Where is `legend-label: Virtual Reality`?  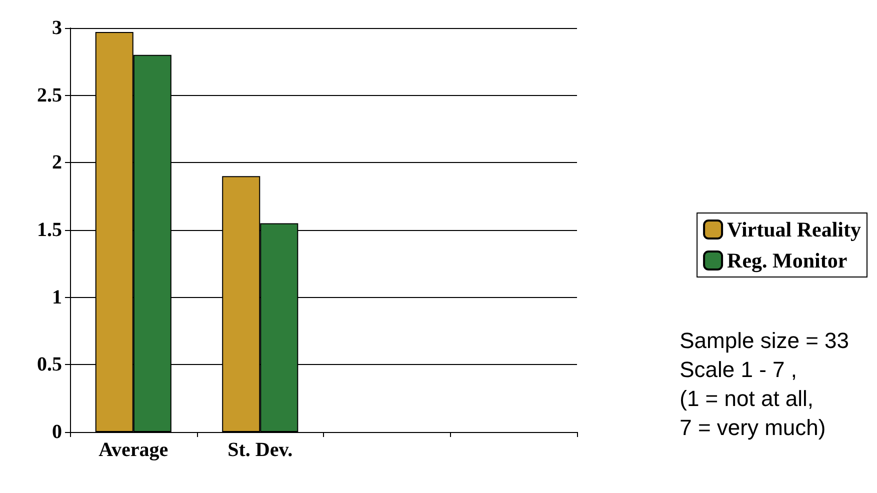 legend-label: Virtual Reality is located at coordinates (794, 230).